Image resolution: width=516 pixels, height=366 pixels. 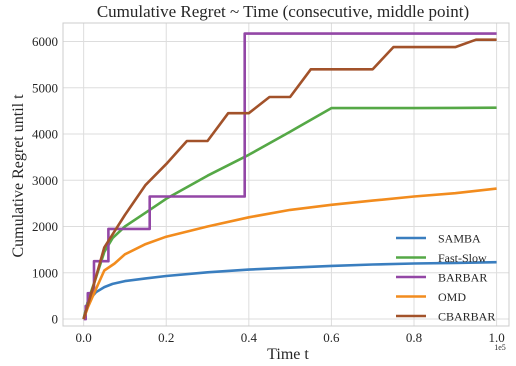 I want to click on x-tick-label: 0.2, so click(x=166, y=337).